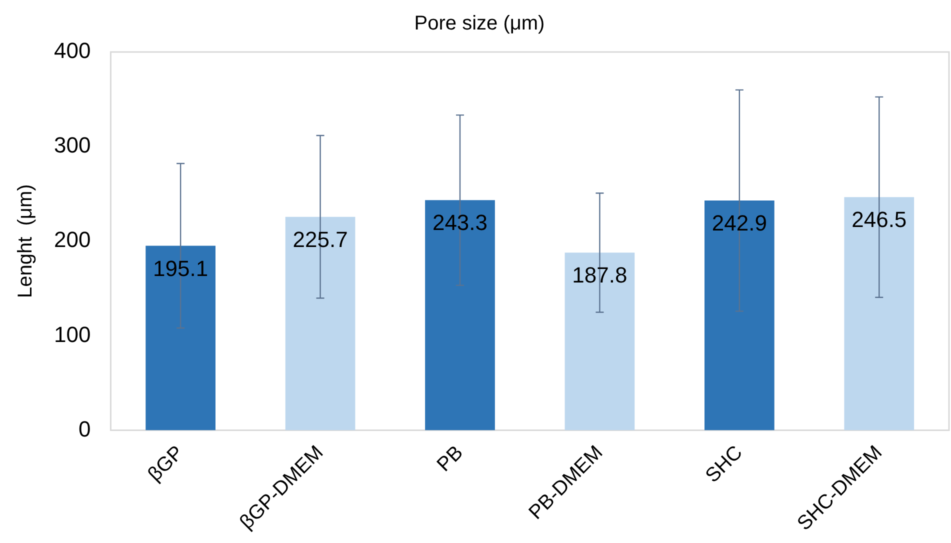 Image resolution: width=951 pixels, height=543 pixels. What do you see at coordinates (739, 223) in the screenshot?
I see `data-label: 242.9` at bounding box center [739, 223].